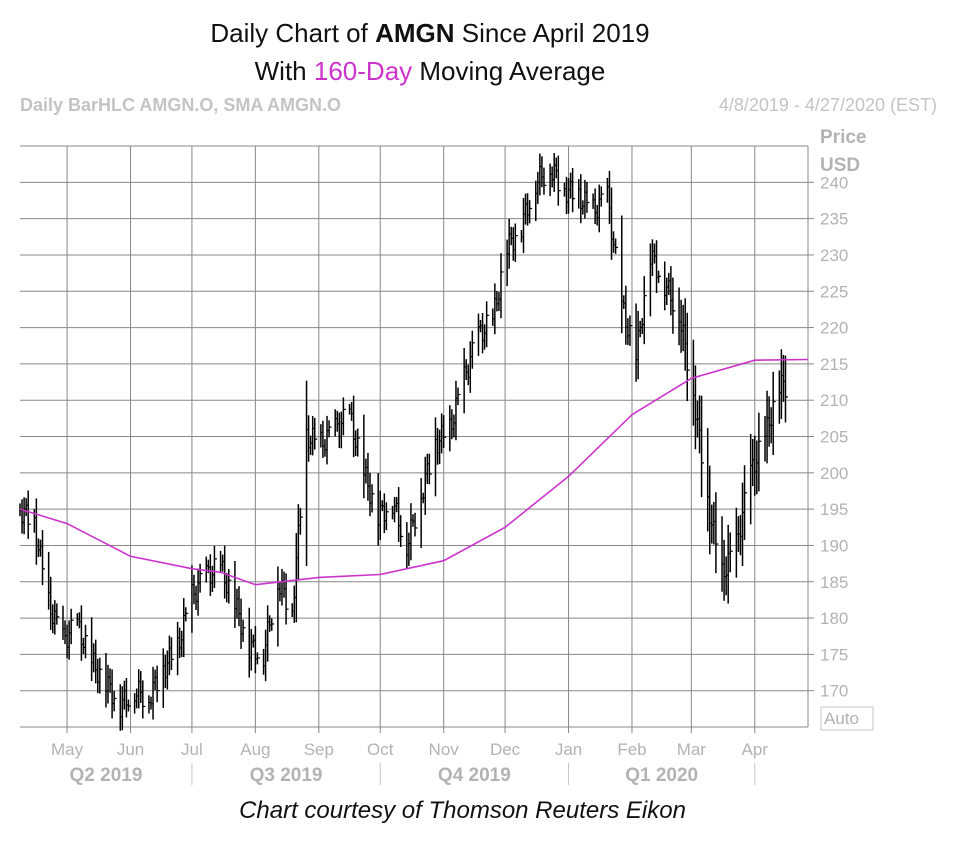  I want to click on auto-scale-box, so click(847, 718).